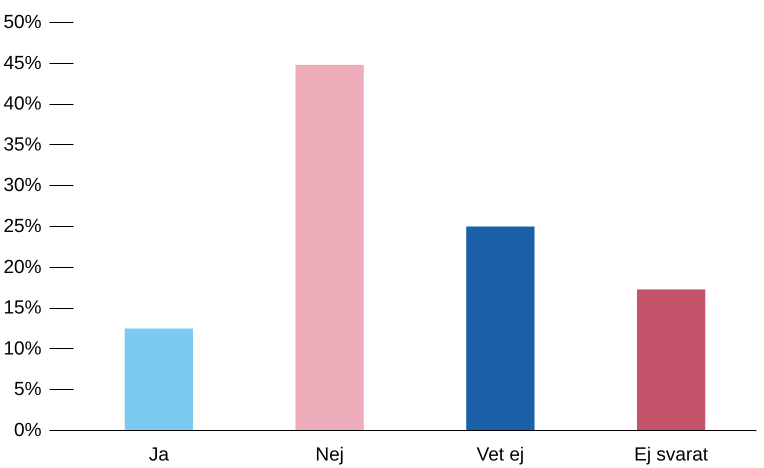  I want to click on x-tick-label: Ej svarat, so click(671, 455).